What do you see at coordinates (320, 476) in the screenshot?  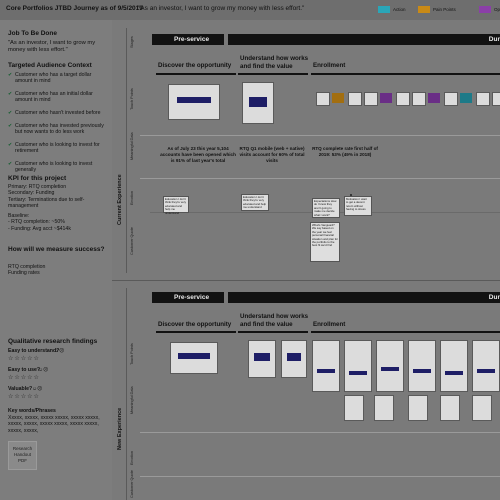 I see `row-divider` at bounding box center [320, 476].